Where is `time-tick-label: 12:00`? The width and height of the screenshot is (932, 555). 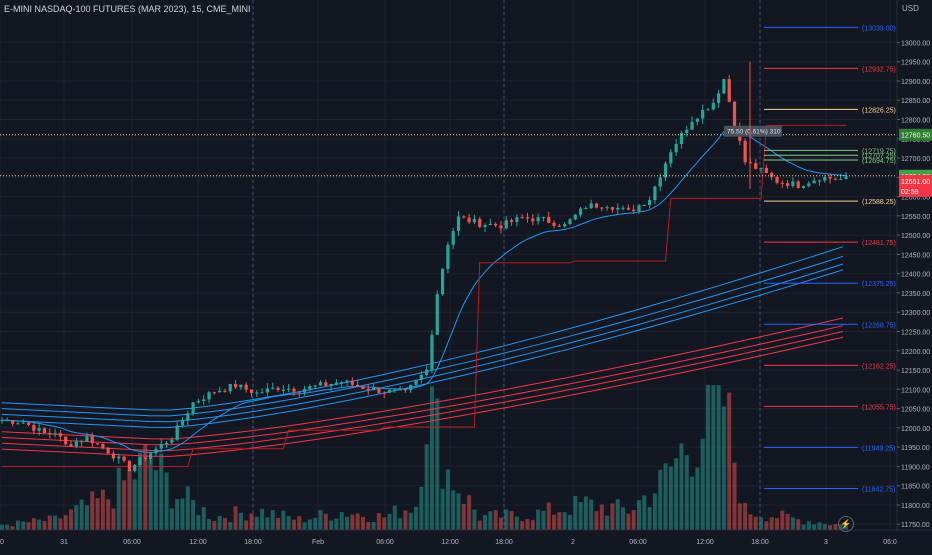
time-tick-label: 12:00 is located at coordinates (705, 542).